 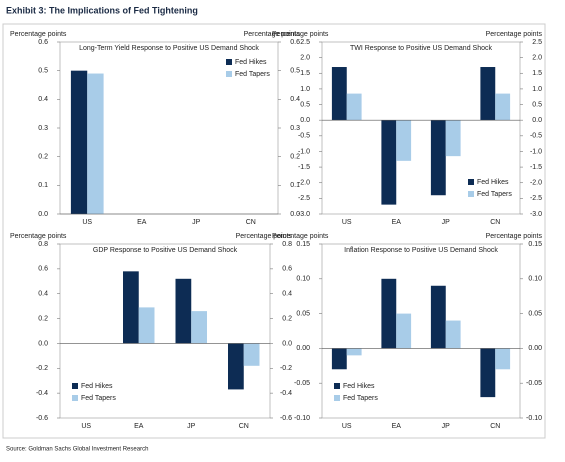 What do you see at coordinates (286, 393) in the screenshot?
I see `y2-tick-label: -0.4` at bounding box center [286, 393].